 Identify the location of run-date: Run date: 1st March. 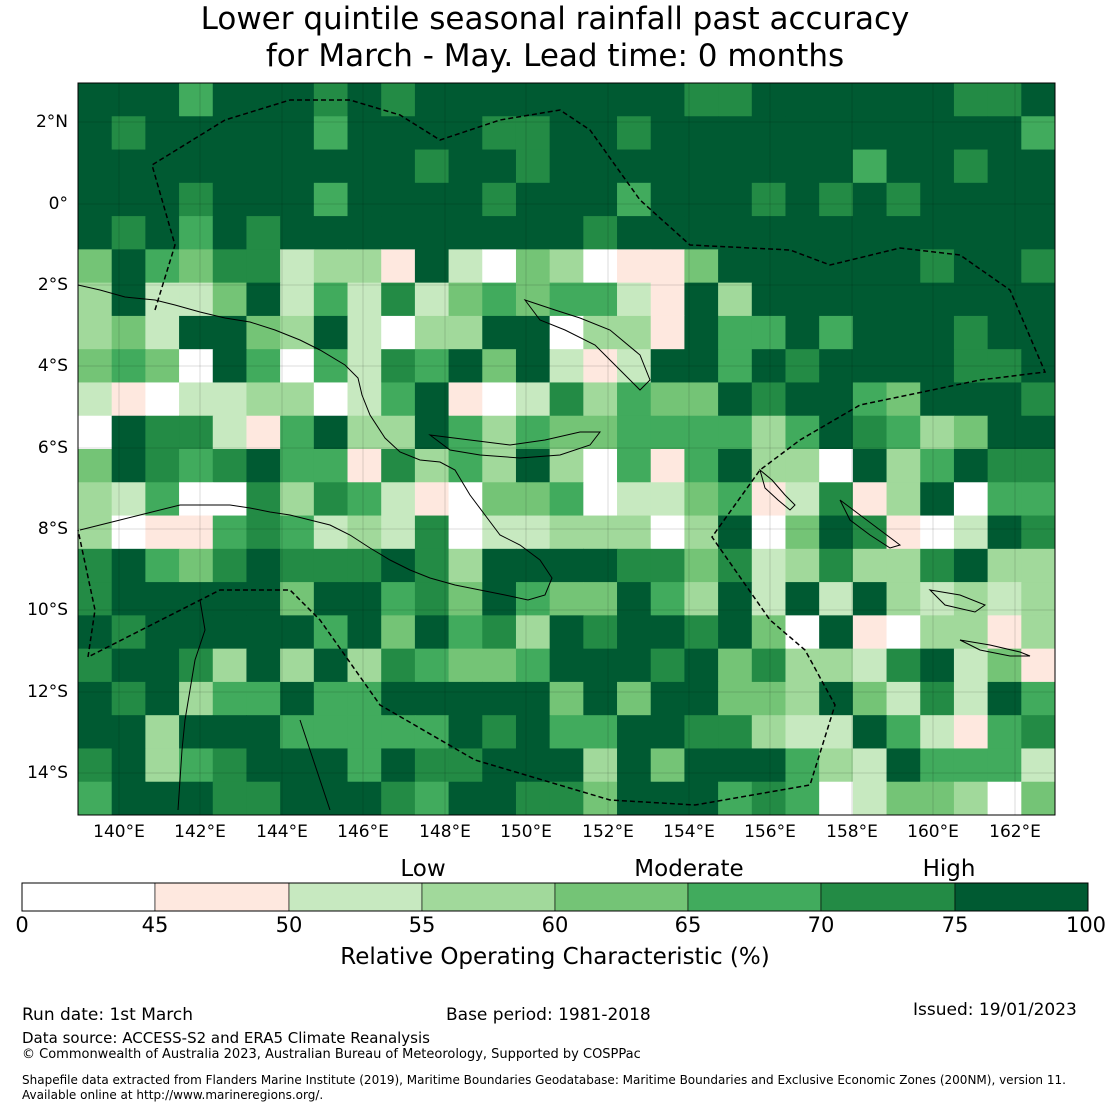
(108, 1015).